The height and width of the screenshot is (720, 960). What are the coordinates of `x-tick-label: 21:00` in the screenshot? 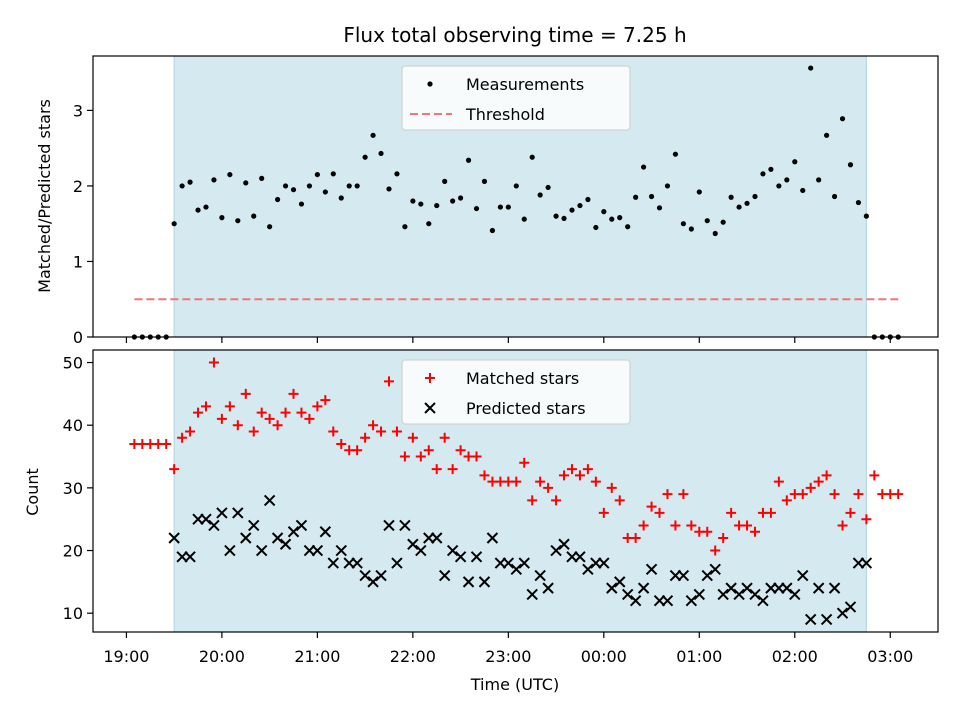 It's located at (317, 656).